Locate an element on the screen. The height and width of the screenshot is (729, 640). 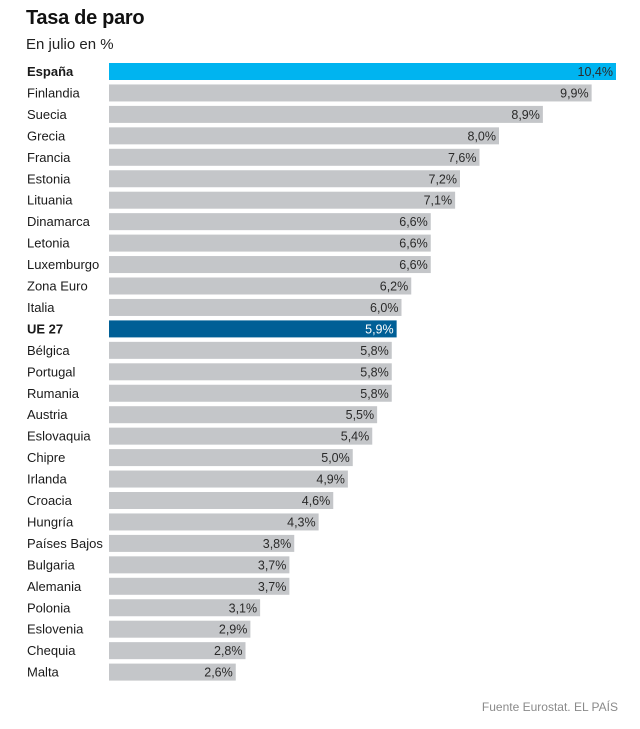
category-label: Finlandia is located at coordinates (54, 92).